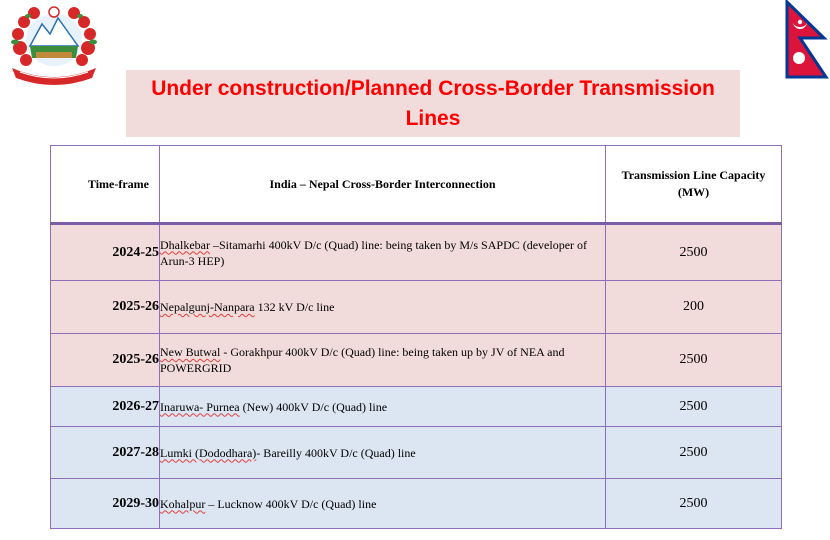 The image size is (830, 540). I want to click on row-line-detail: - Bareilly 400kV D/c (Quad) line, so click(336, 452).